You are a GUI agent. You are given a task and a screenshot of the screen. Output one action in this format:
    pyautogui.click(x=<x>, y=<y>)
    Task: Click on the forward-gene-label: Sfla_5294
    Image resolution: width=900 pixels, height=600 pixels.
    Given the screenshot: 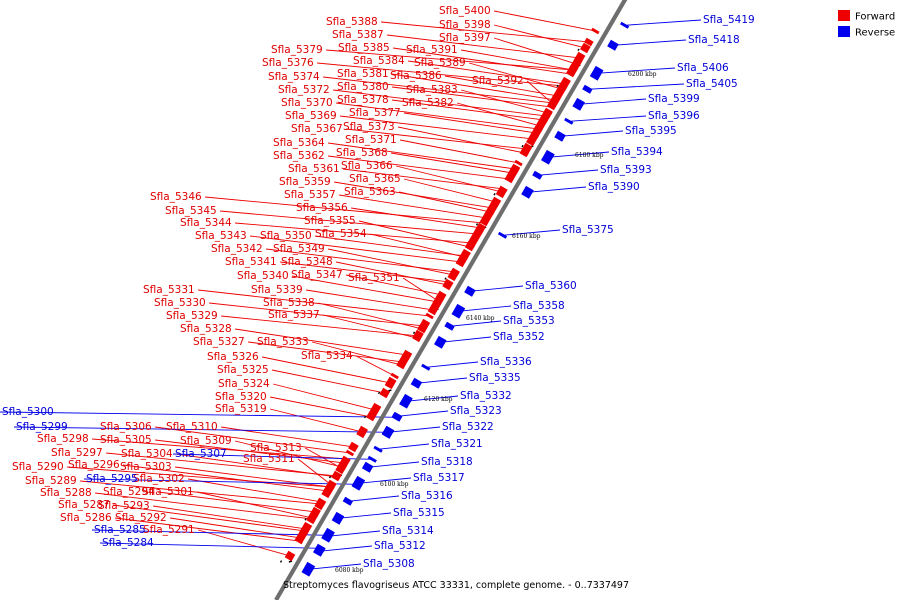 What is the action you would take?
    pyautogui.click(x=129, y=492)
    